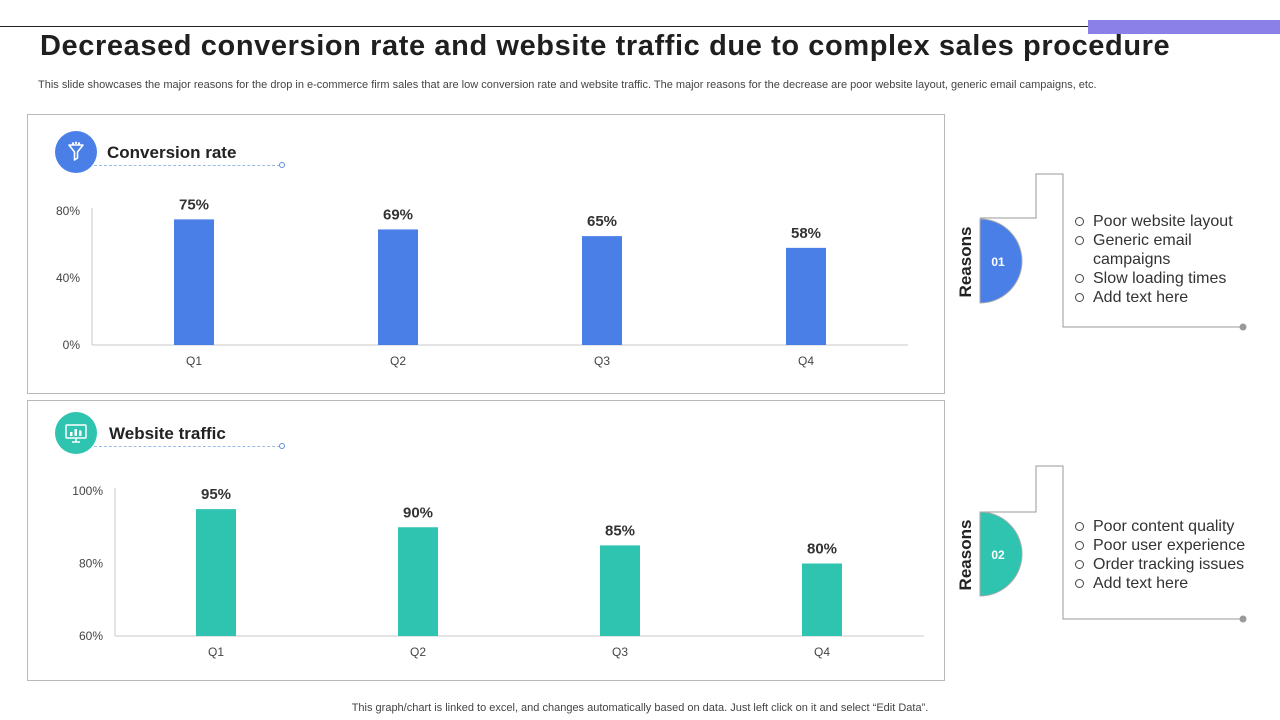 This screenshot has width=1280, height=720. Describe the element at coordinates (1170, 278) in the screenshot. I see `list-item: Slow loading times` at that location.